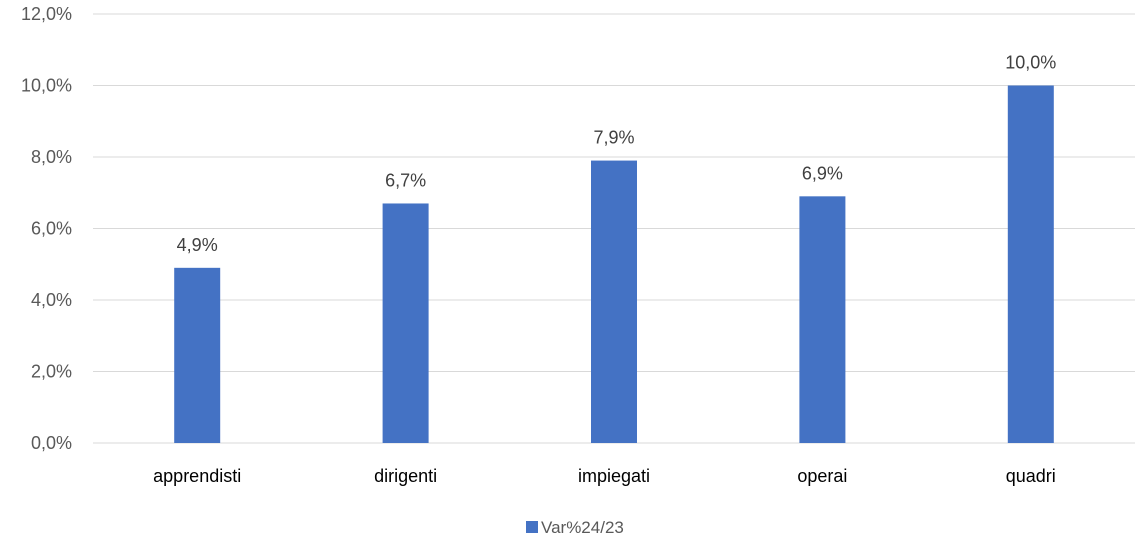 The image size is (1135, 542). Describe the element at coordinates (51, 229) in the screenshot. I see `y-tick-label: 6,0%` at that location.